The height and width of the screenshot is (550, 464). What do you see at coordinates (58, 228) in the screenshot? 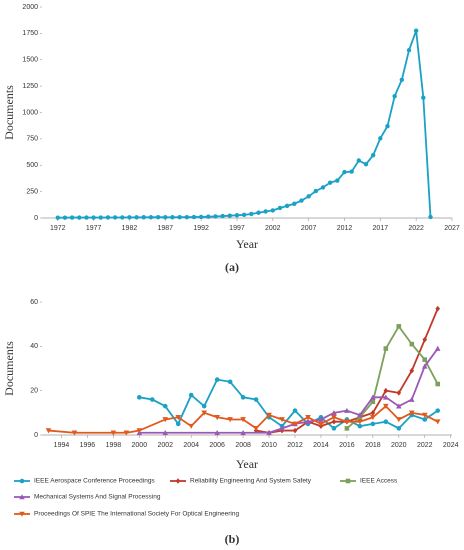
I see `x-tick-label: 1972` at bounding box center [58, 228].